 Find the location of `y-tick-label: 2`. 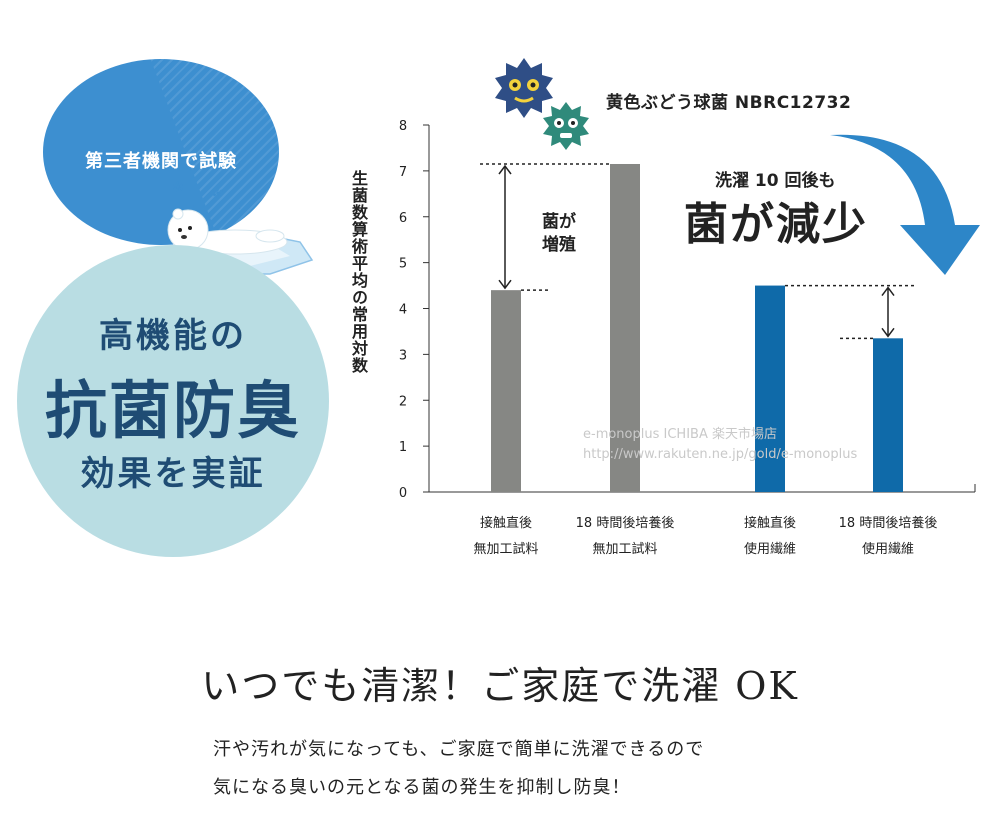

y-tick-label: 2 is located at coordinates (403, 401).